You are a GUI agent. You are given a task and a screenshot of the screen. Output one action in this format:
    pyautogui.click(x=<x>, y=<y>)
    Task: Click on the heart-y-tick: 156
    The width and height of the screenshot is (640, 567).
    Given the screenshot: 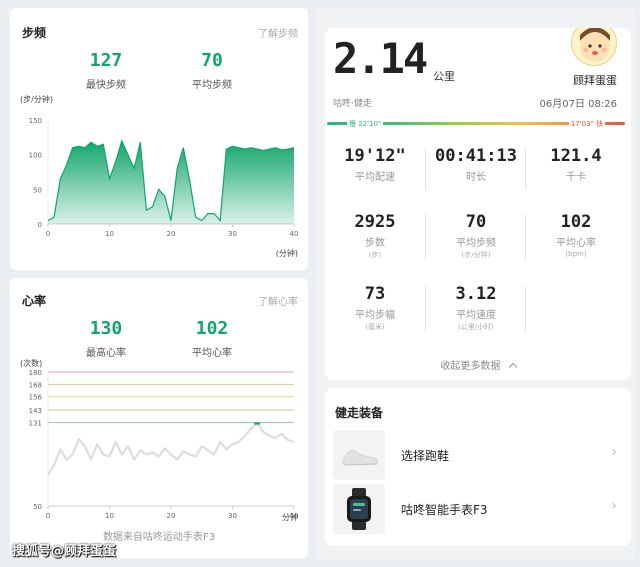 What is the action you would take?
    pyautogui.click(x=36, y=398)
    